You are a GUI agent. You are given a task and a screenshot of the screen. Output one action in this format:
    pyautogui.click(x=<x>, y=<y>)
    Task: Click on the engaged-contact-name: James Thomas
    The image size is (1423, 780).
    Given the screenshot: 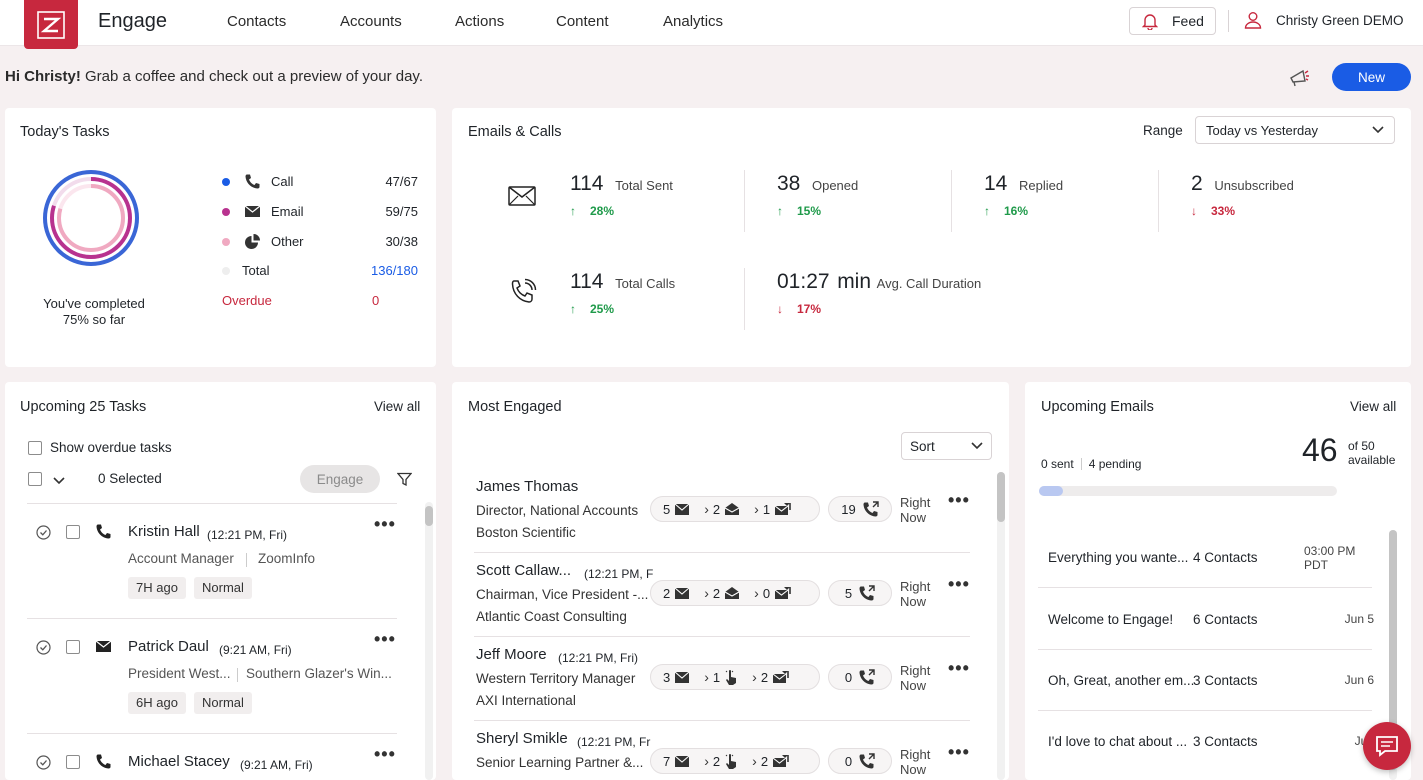 What is the action you would take?
    pyautogui.click(x=527, y=486)
    